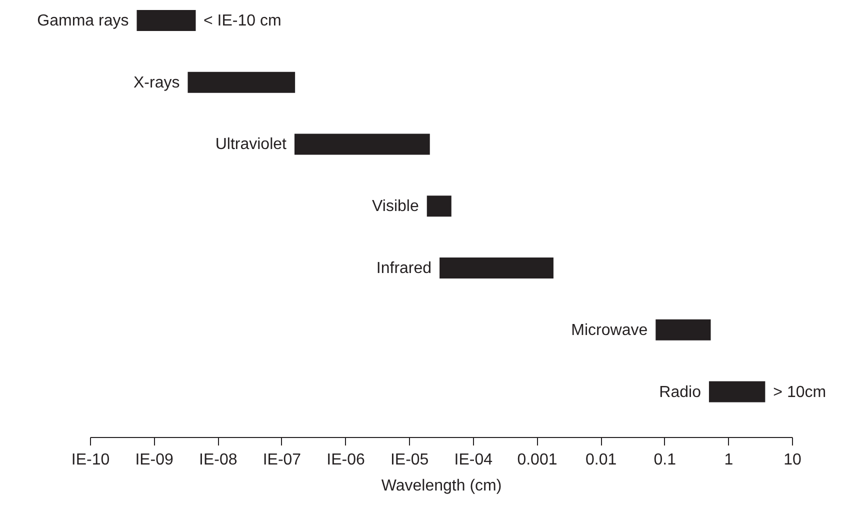 Image resolution: width=851 pixels, height=513 pixels. I want to click on x-axis-title: Wavelength (cm), so click(441, 486).